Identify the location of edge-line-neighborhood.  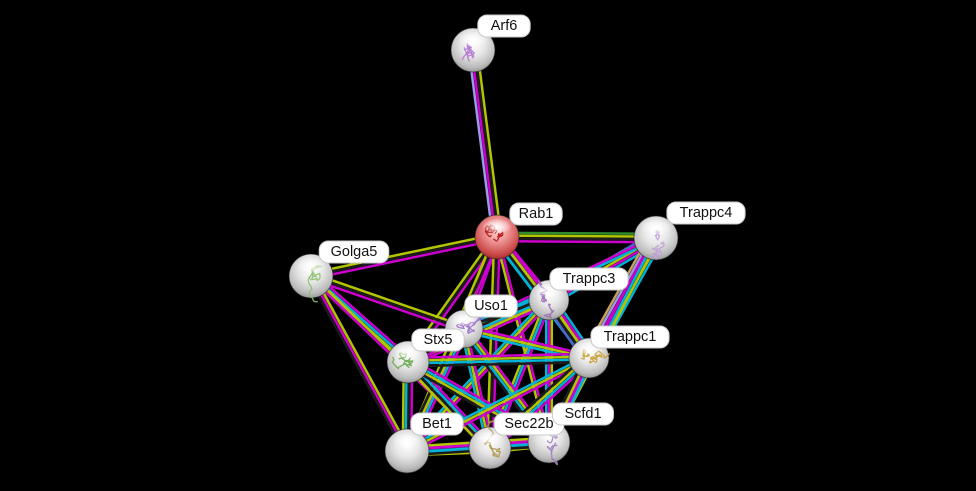
(577, 233).